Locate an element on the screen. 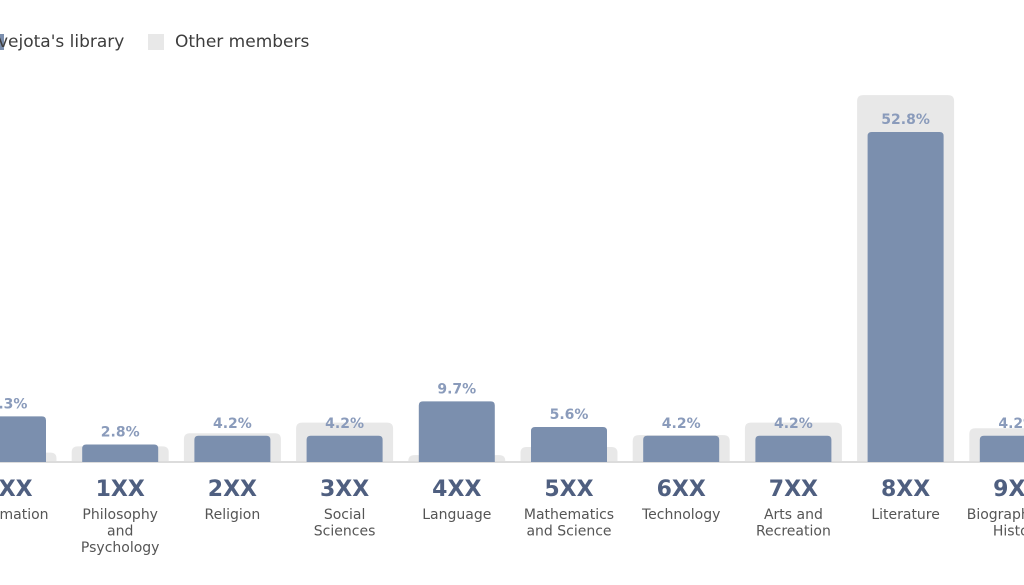  category-name-2xx: Religion is located at coordinates (233, 515).